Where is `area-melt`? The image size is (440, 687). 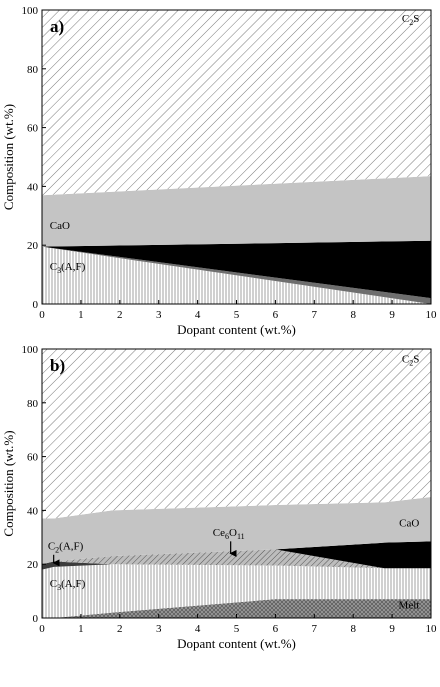
area-melt is located at coordinates (236, 608).